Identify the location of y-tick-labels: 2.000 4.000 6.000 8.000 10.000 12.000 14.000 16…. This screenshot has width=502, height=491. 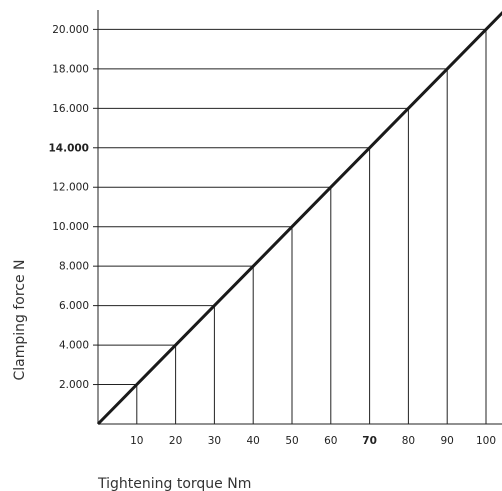
(68, 207).